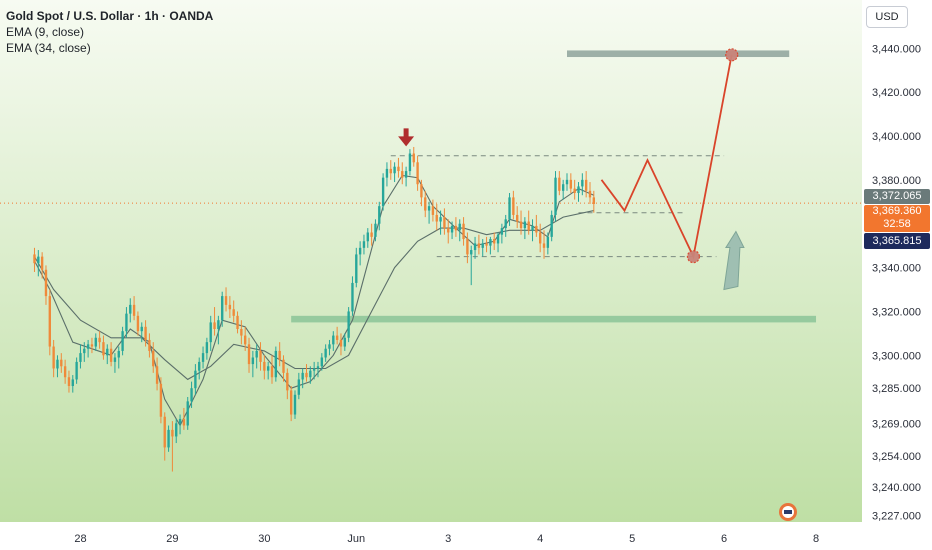 This screenshot has height=550, width=932. I want to click on ema-slow-price-label: 3,372.065, so click(897, 196).